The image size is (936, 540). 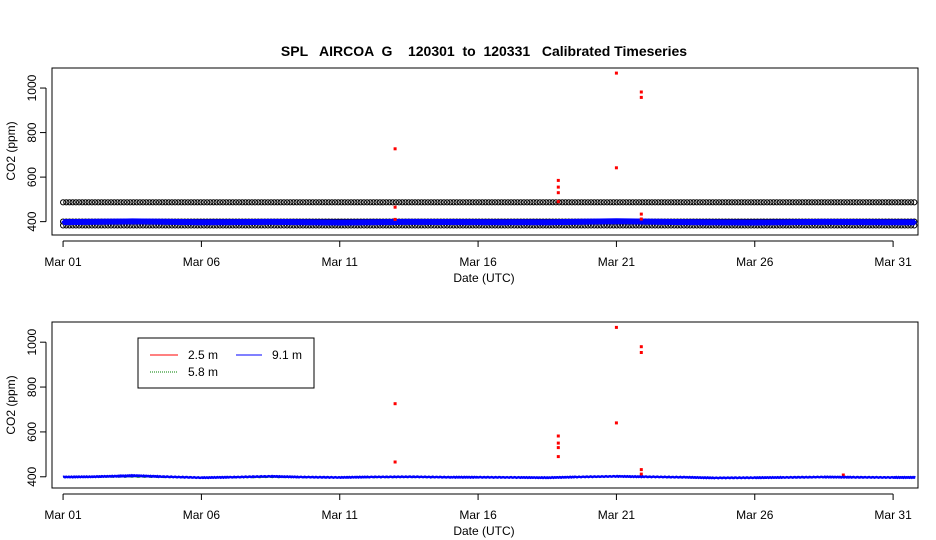 What do you see at coordinates (32, 476) in the screenshot?
I see `y-tick-label-2-0: 400` at bounding box center [32, 476].